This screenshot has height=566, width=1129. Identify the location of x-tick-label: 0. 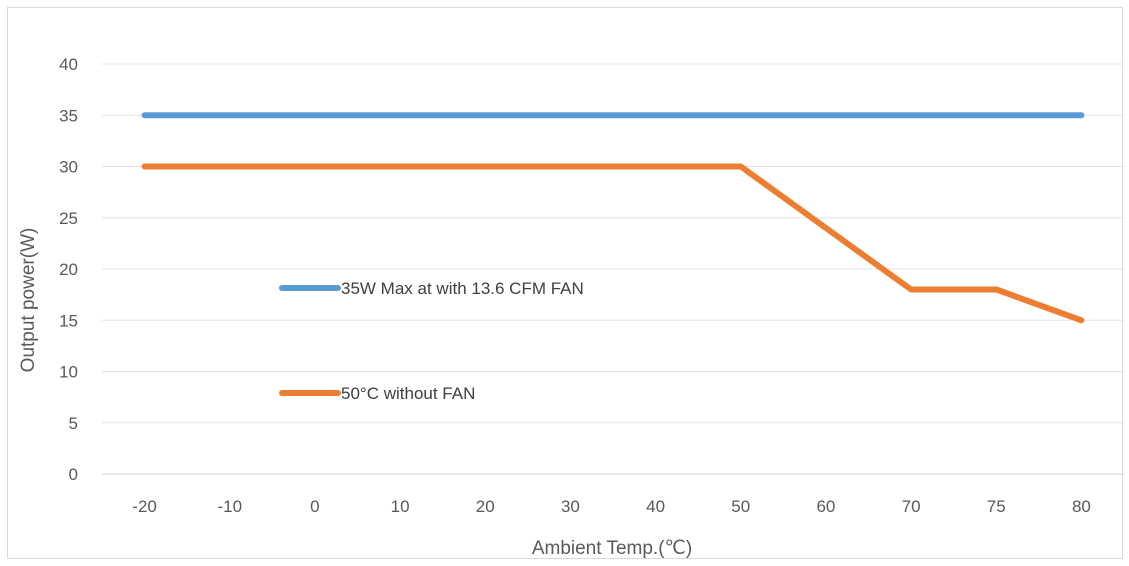
(314, 506).